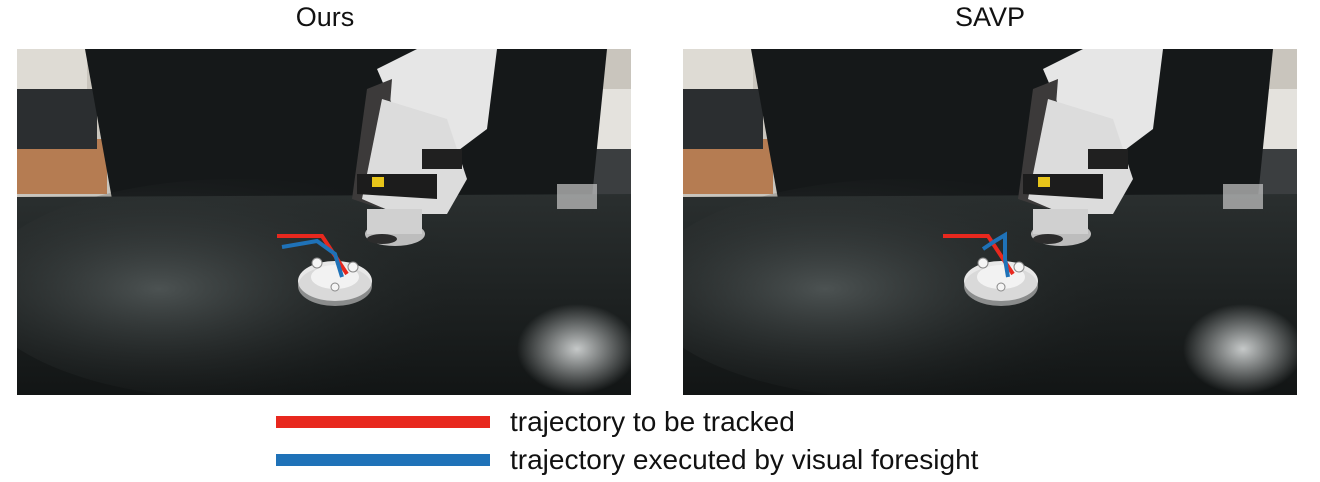 This screenshot has height=482, width=1320. I want to click on legend-item-tracked: trajectory to be tracked, so click(535, 422).